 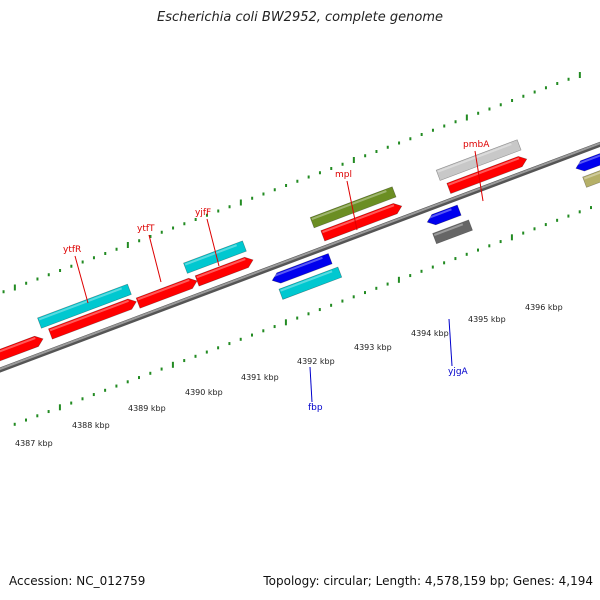 What do you see at coordinates (587, 160) in the screenshot?
I see `cds-minus` at bounding box center [587, 160].